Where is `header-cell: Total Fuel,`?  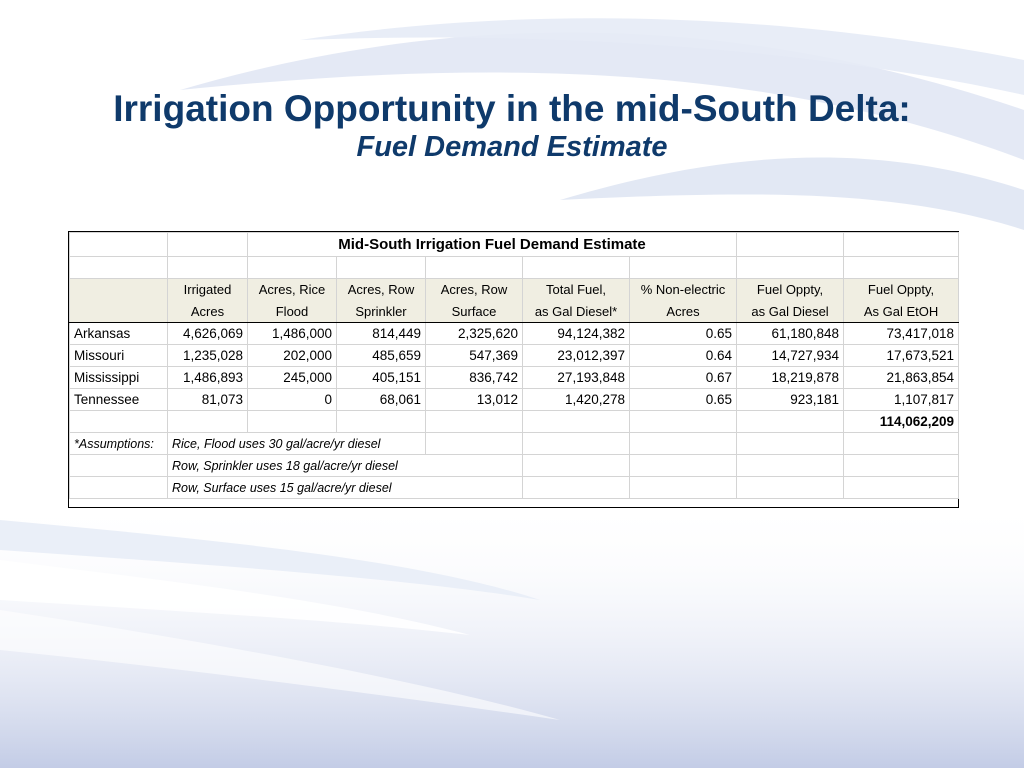
header-cell: Total Fuel, is located at coordinates (576, 289).